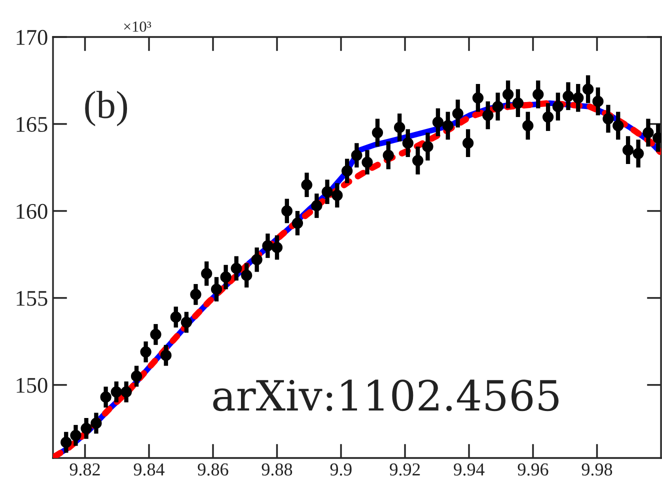 This screenshot has width=662, height=484. I want to click on x-tick-label: 9.84, so click(149, 469).